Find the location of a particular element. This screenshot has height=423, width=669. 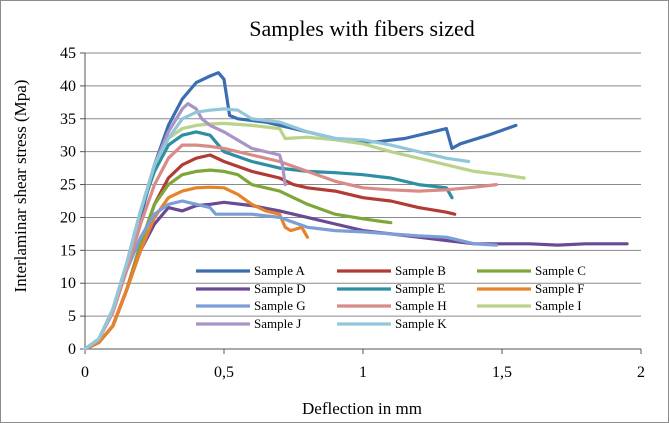

y-axis-label: Interlaminar shear stress (Mpa) is located at coordinates (20, 186).